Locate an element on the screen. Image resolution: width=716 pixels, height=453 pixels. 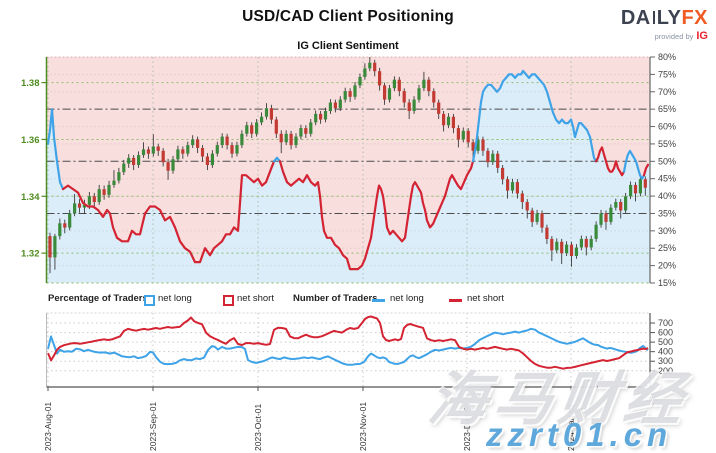
svg-text: 30% is located at coordinates (667, 231).